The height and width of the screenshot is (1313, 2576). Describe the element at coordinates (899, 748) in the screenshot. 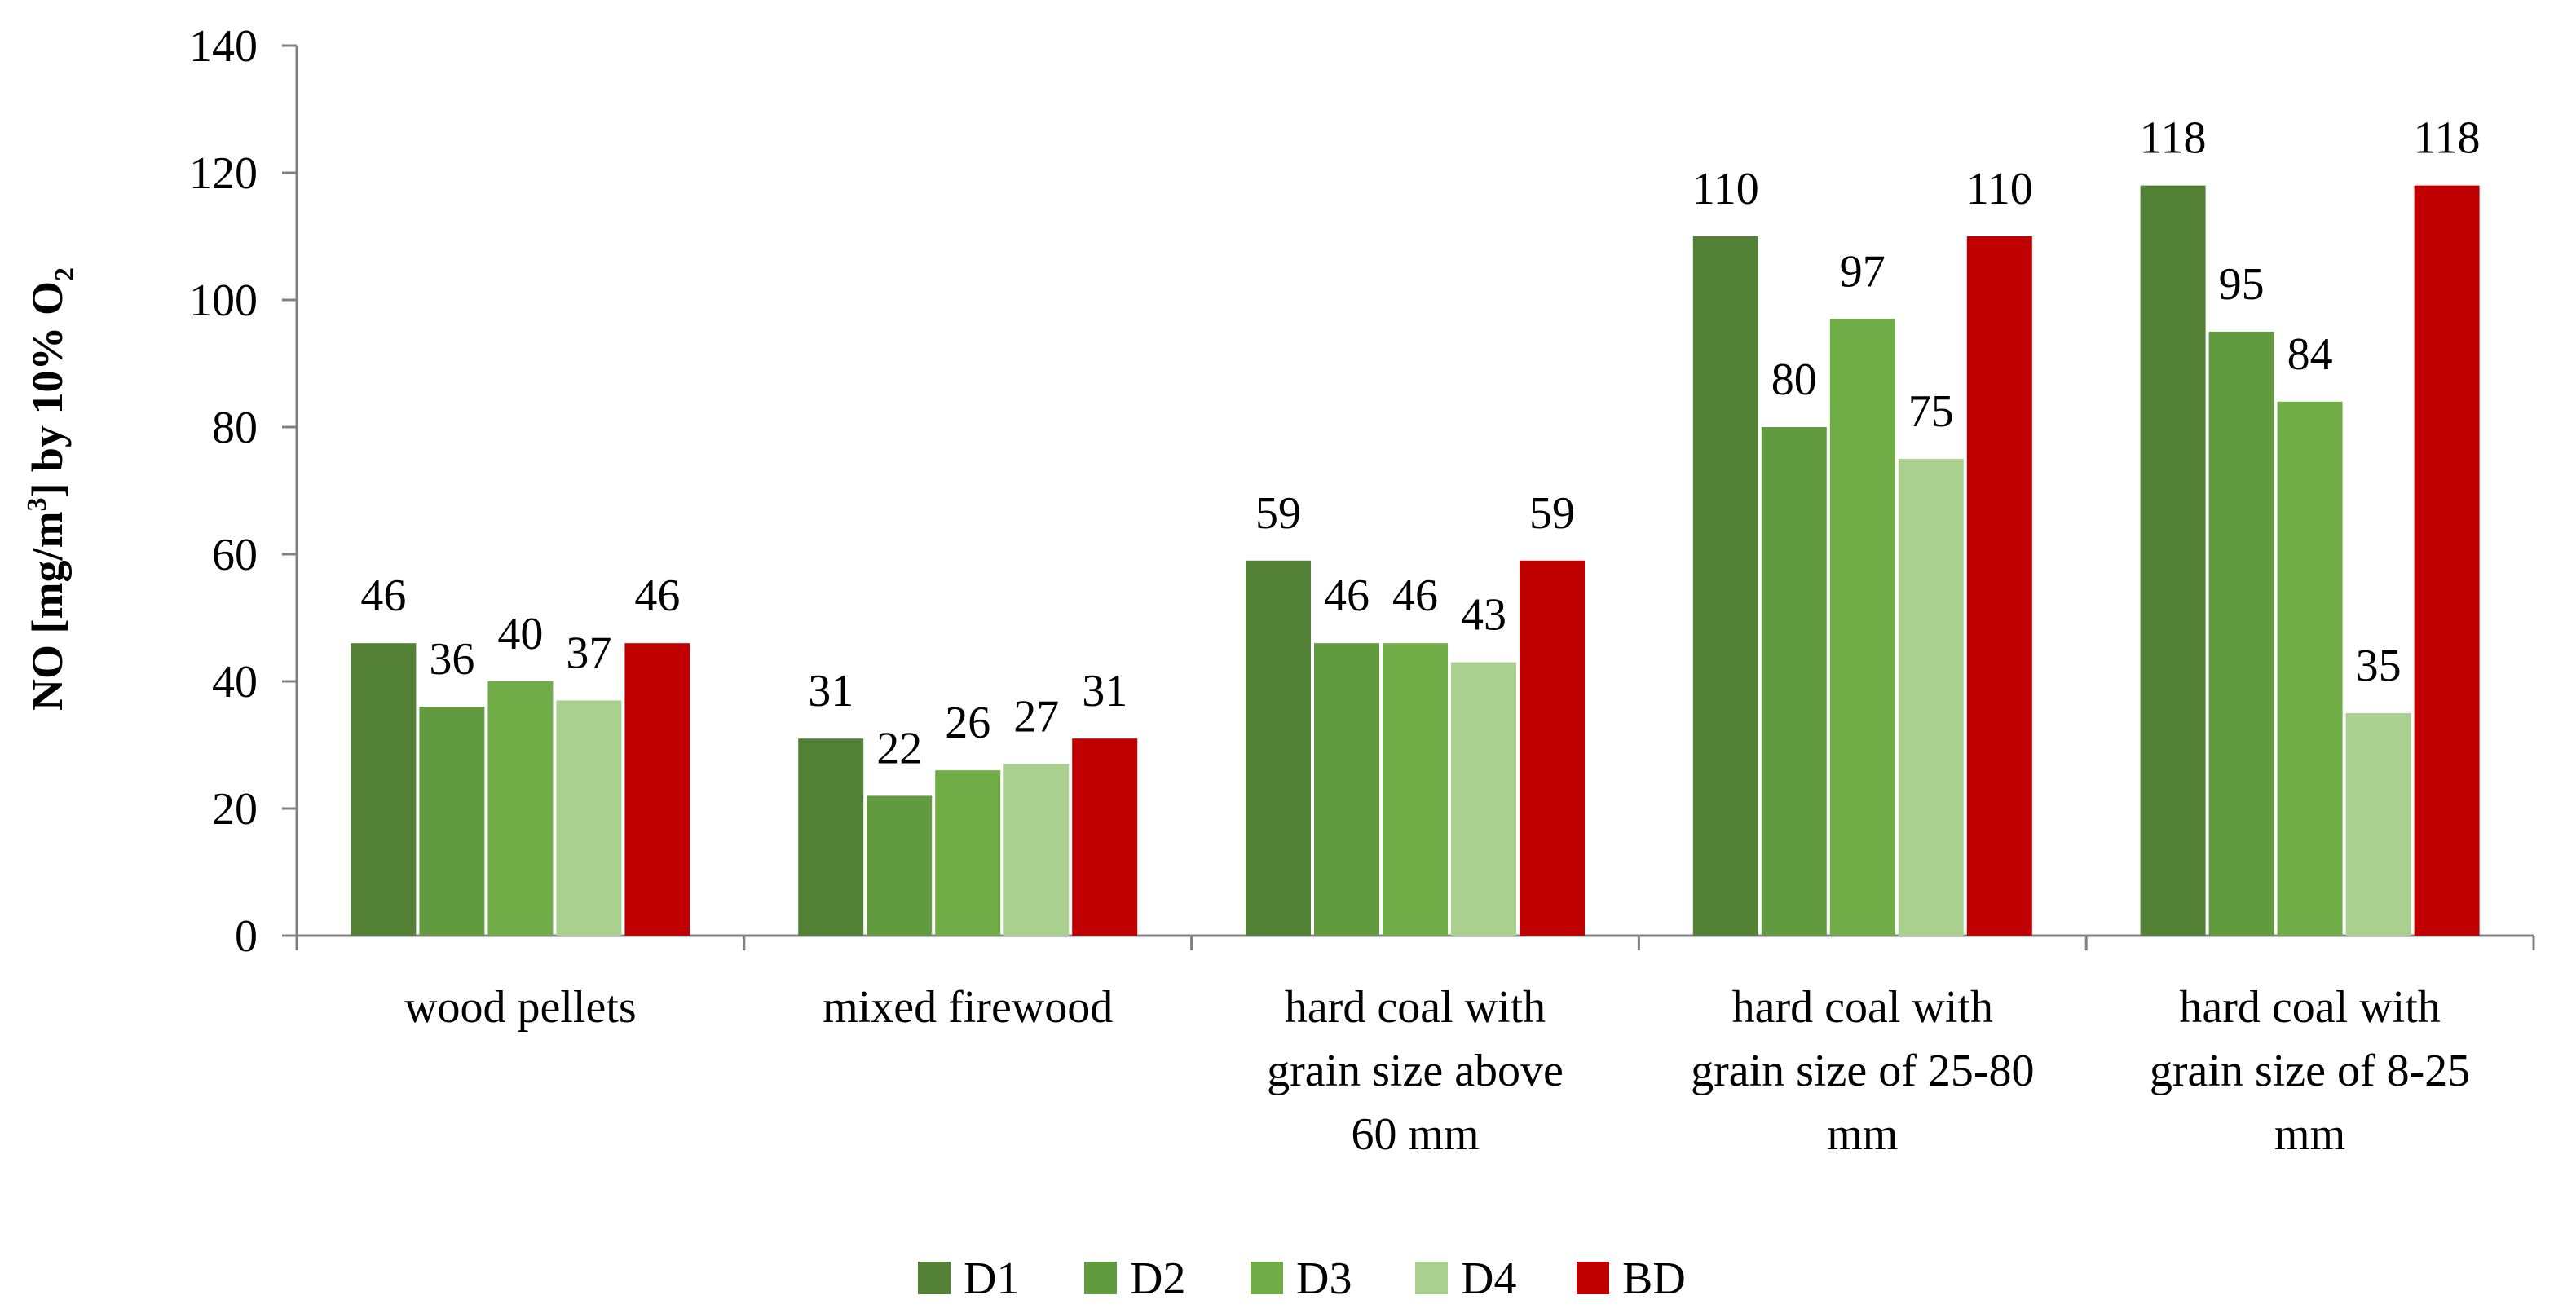

I see `data-label: 22` at that location.